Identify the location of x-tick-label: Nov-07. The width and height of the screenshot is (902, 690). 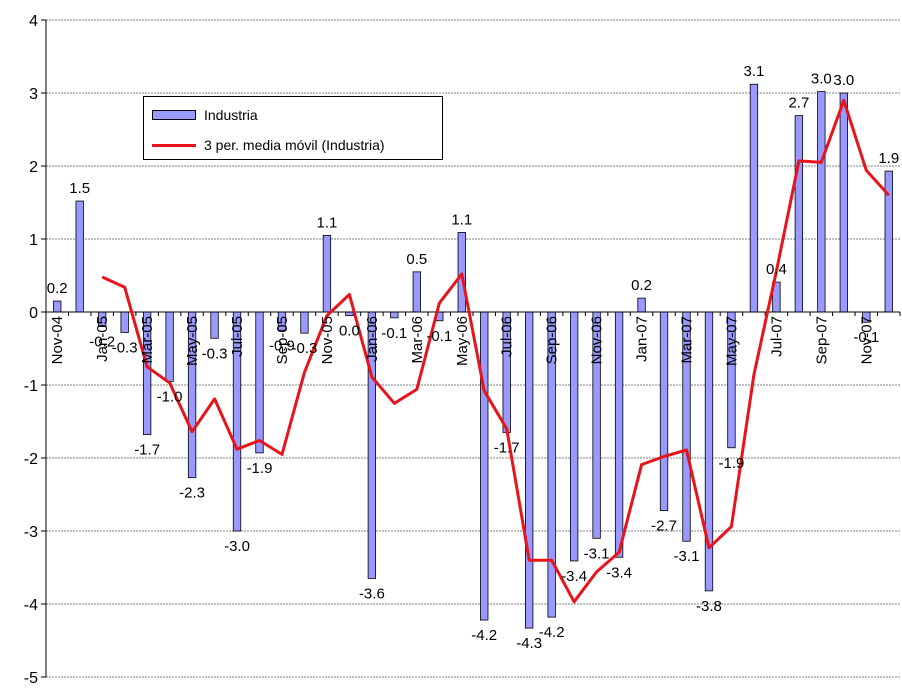
(866, 340).